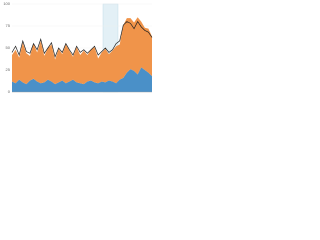 This screenshot has height=240, width=320. I want to click on y-tick-label: 75, so click(8, 25).